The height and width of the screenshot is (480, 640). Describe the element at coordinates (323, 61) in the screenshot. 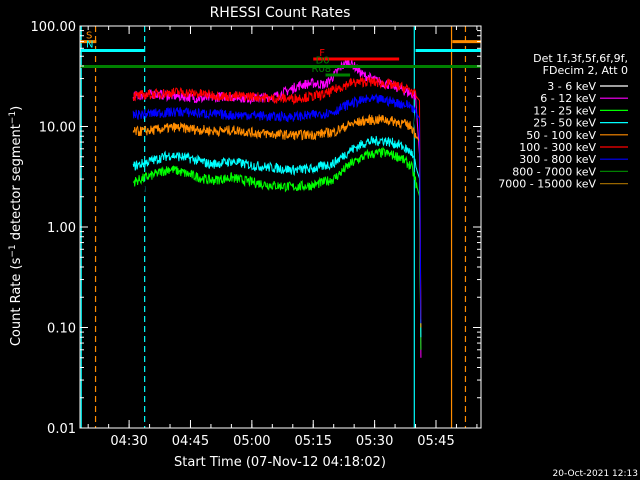

I see `state-bar-label: D0` at that location.